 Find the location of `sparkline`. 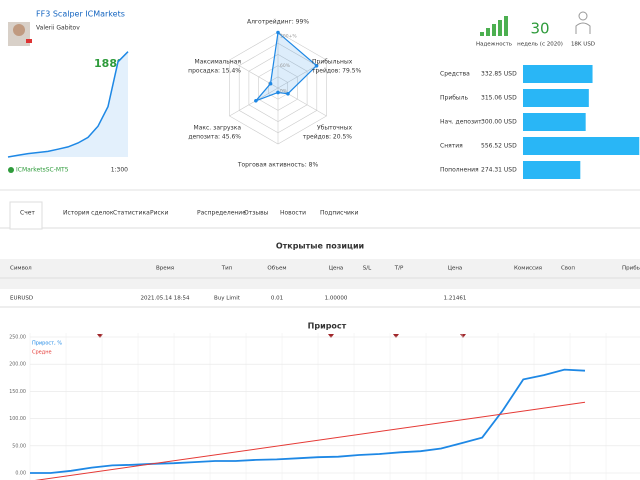

sparkline is located at coordinates (68, 104).